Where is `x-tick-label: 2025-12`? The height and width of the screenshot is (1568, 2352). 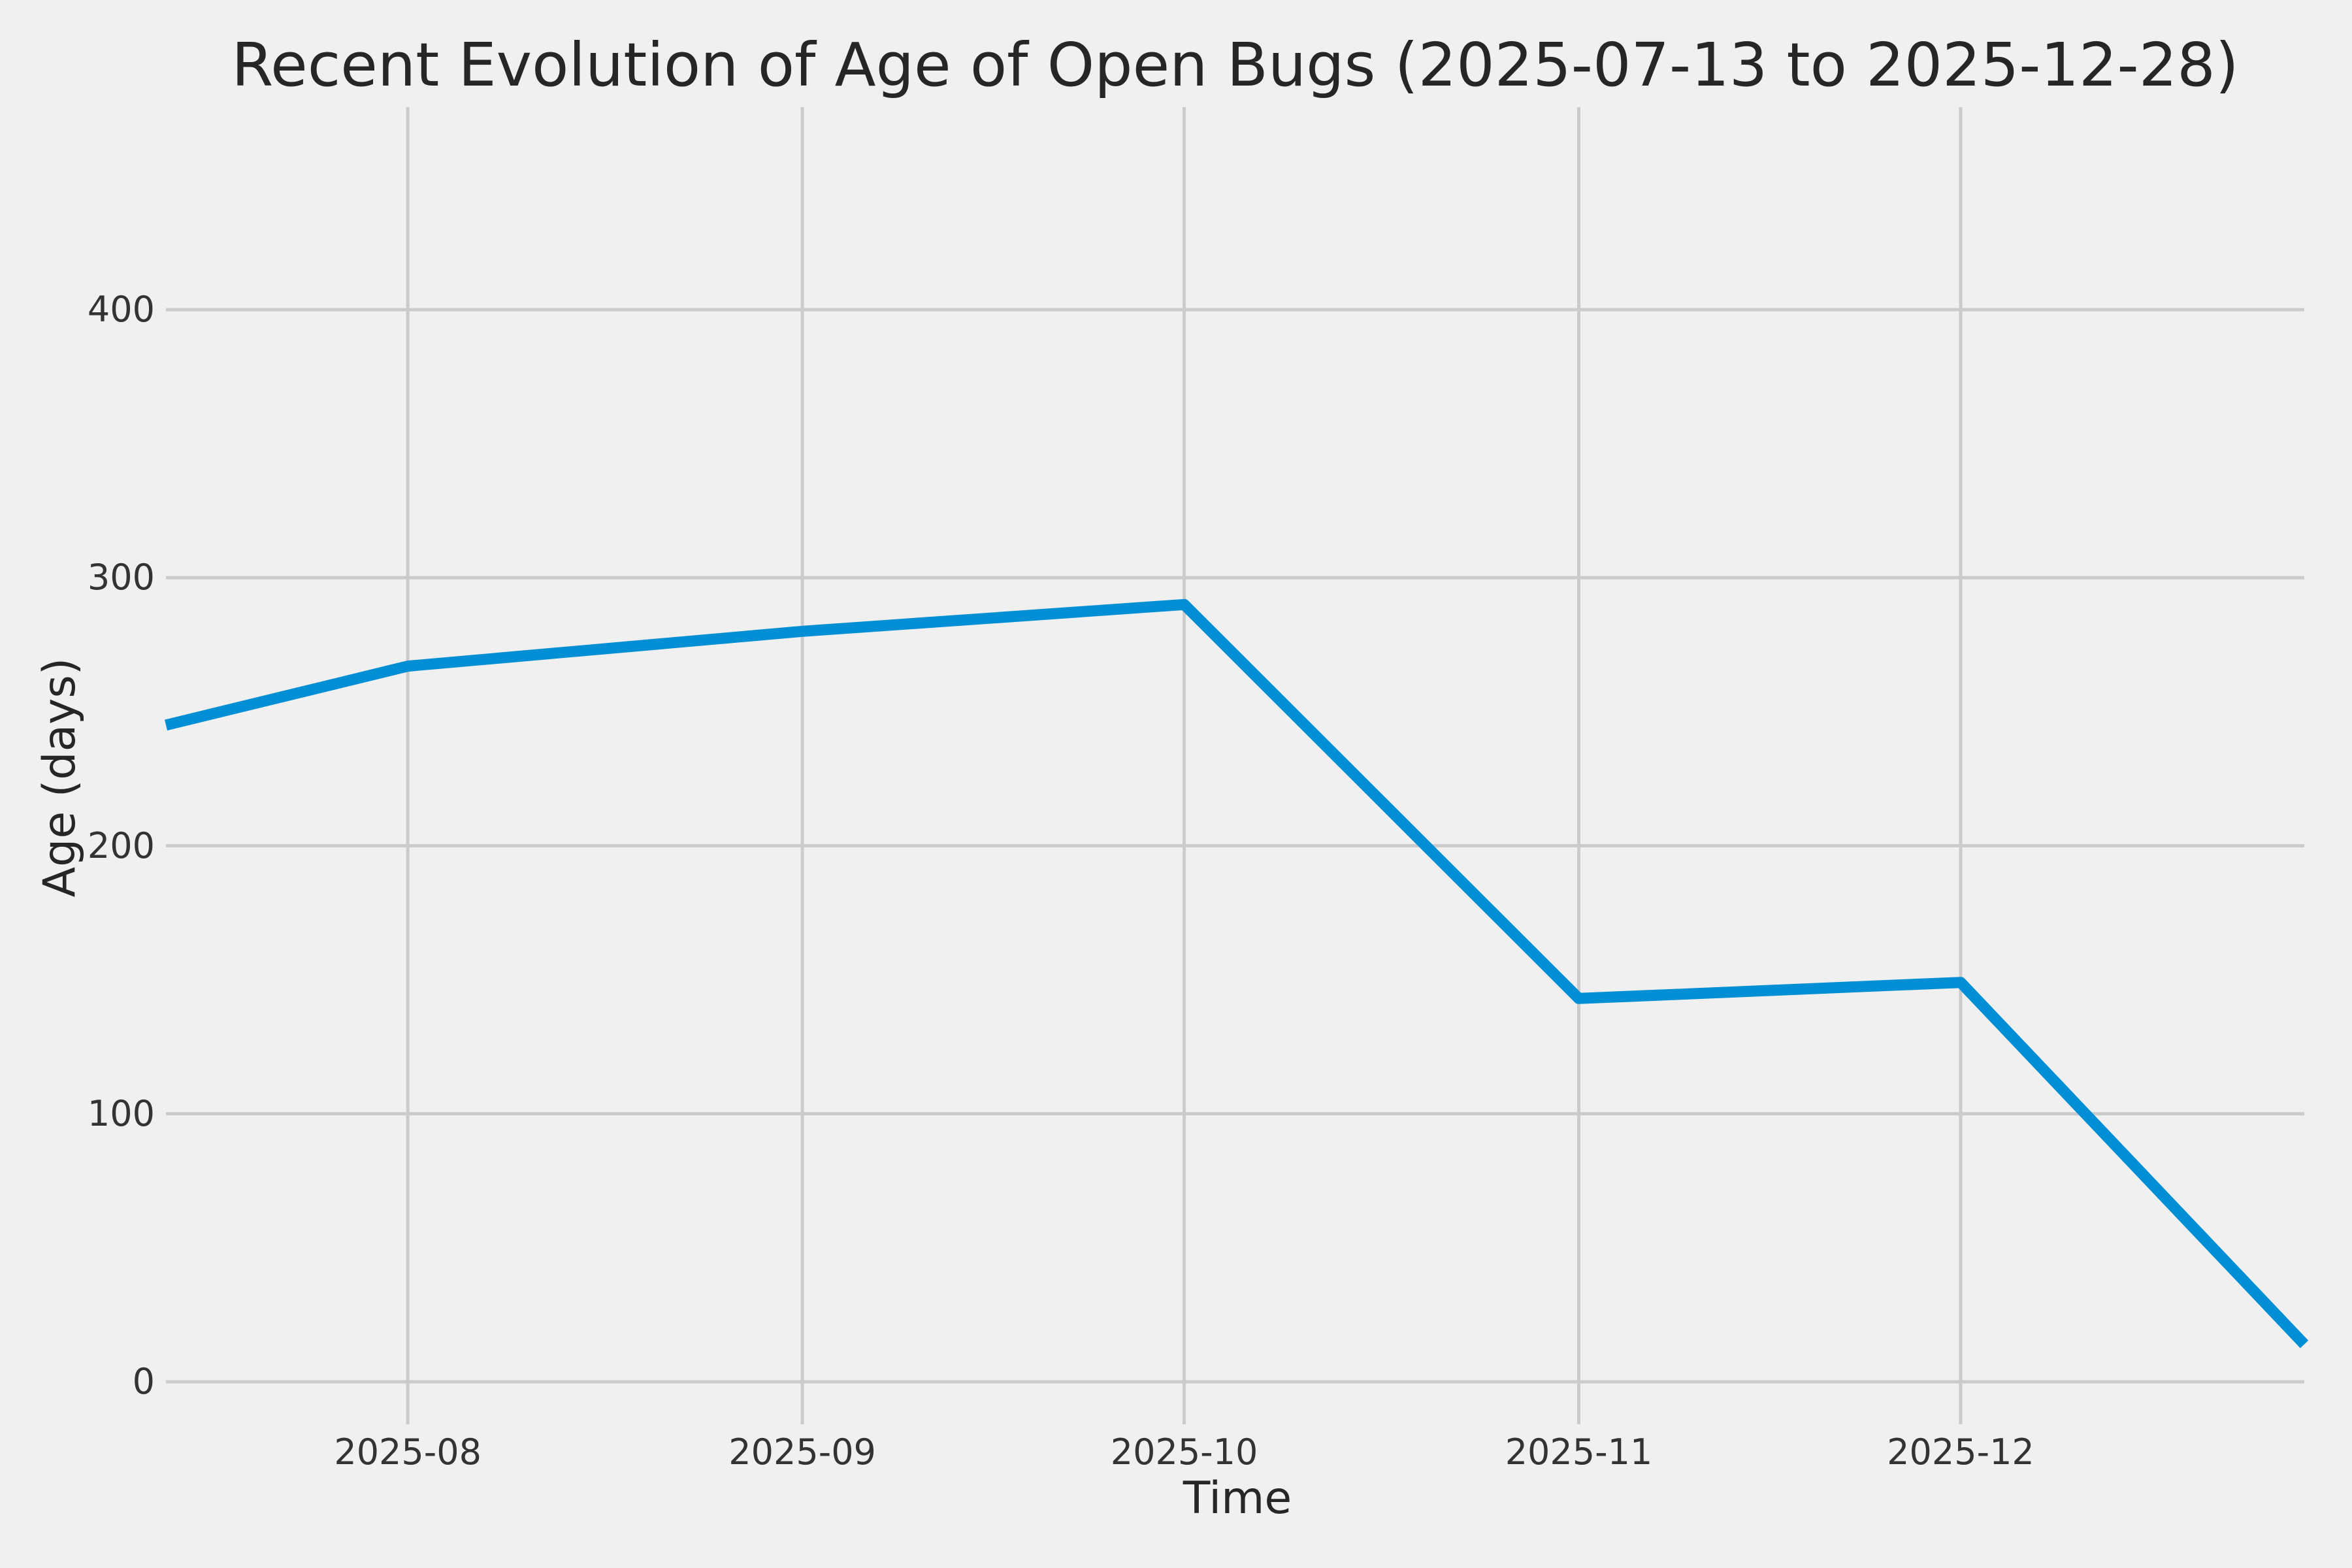 x-tick-label: 2025-12 is located at coordinates (1960, 1452).